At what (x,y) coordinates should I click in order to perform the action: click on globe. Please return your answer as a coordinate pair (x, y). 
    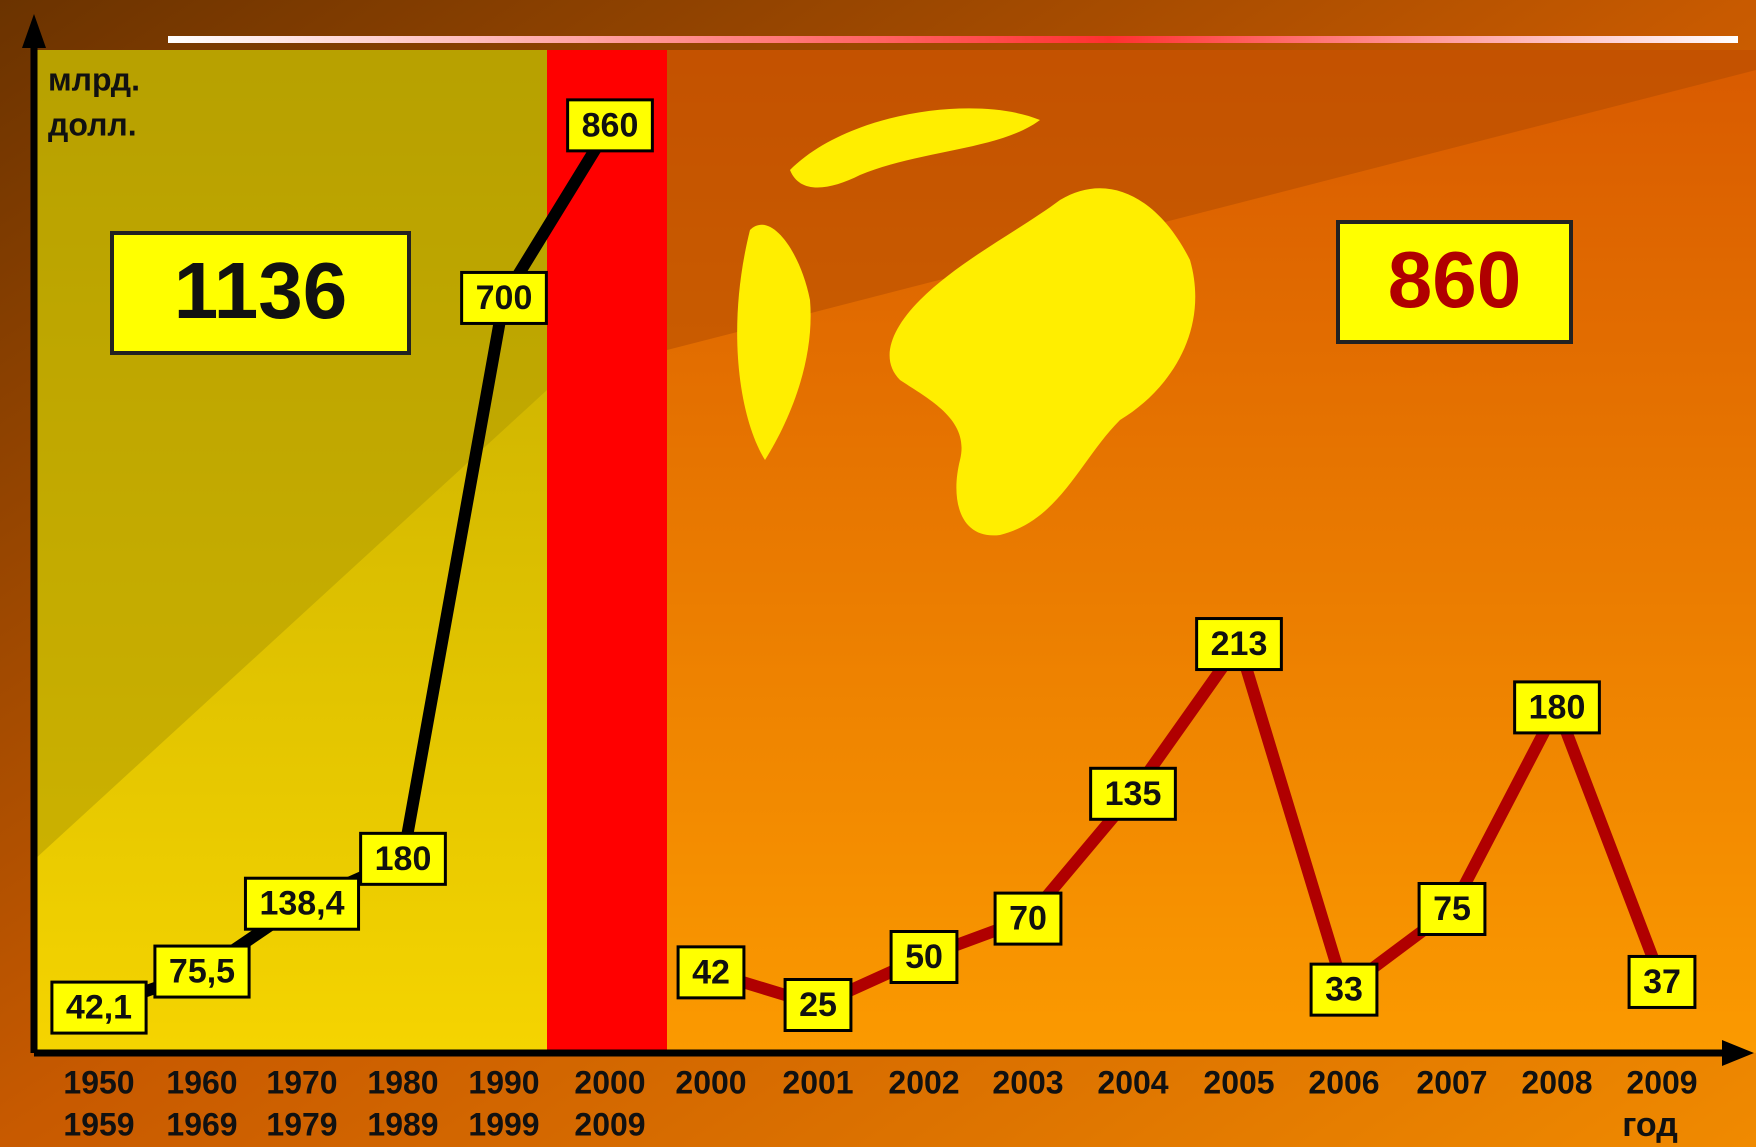
    Looking at the image, I should click on (966, 322).